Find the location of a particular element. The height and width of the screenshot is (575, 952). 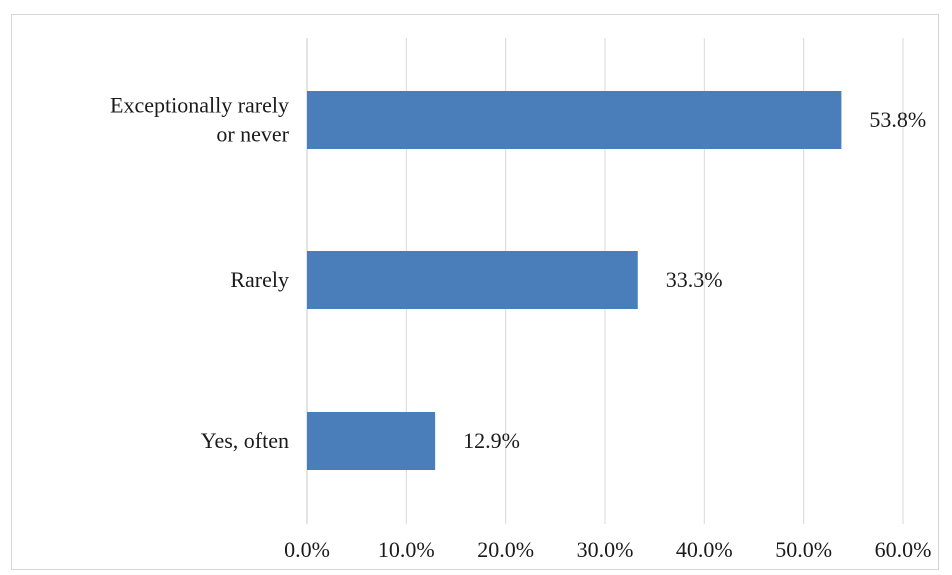

x-tick-label: 10.0% is located at coordinates (406, 549).